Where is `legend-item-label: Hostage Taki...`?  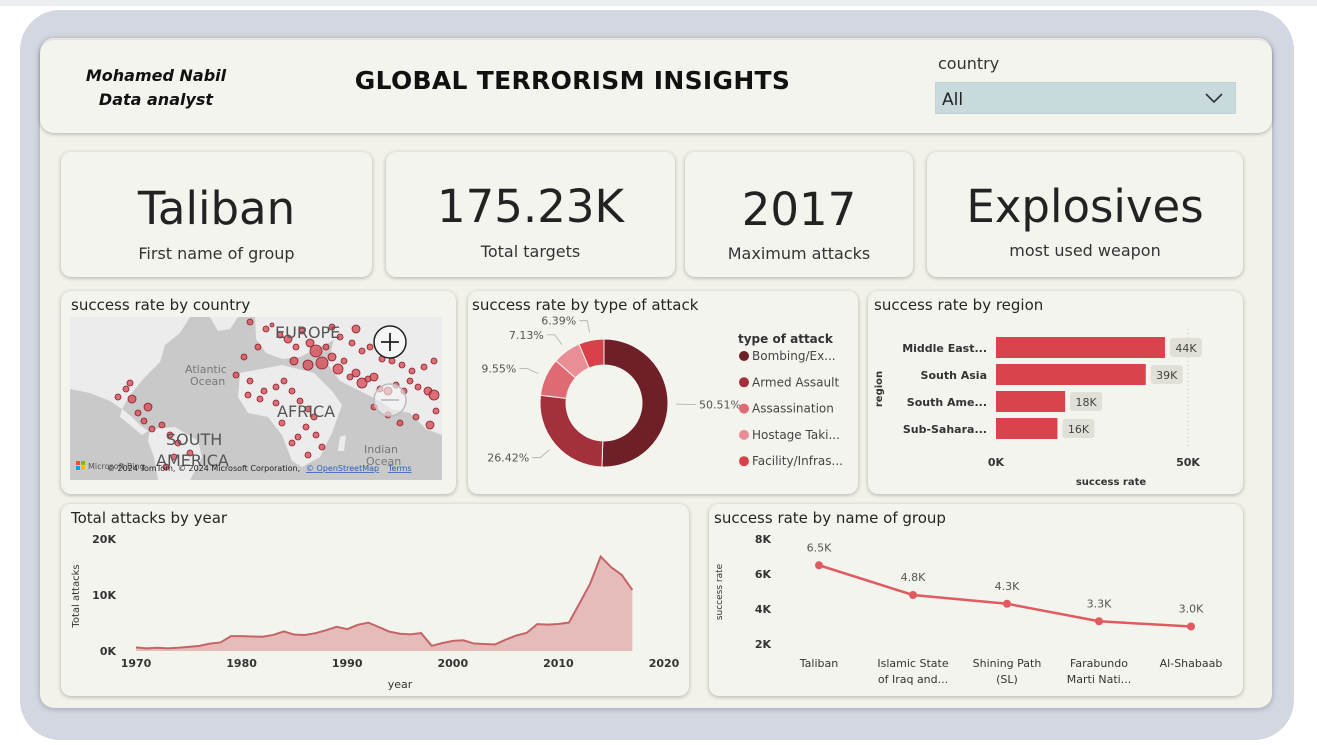 legend-item-label: Hostage Taki... is located at coordinates (796, 435).